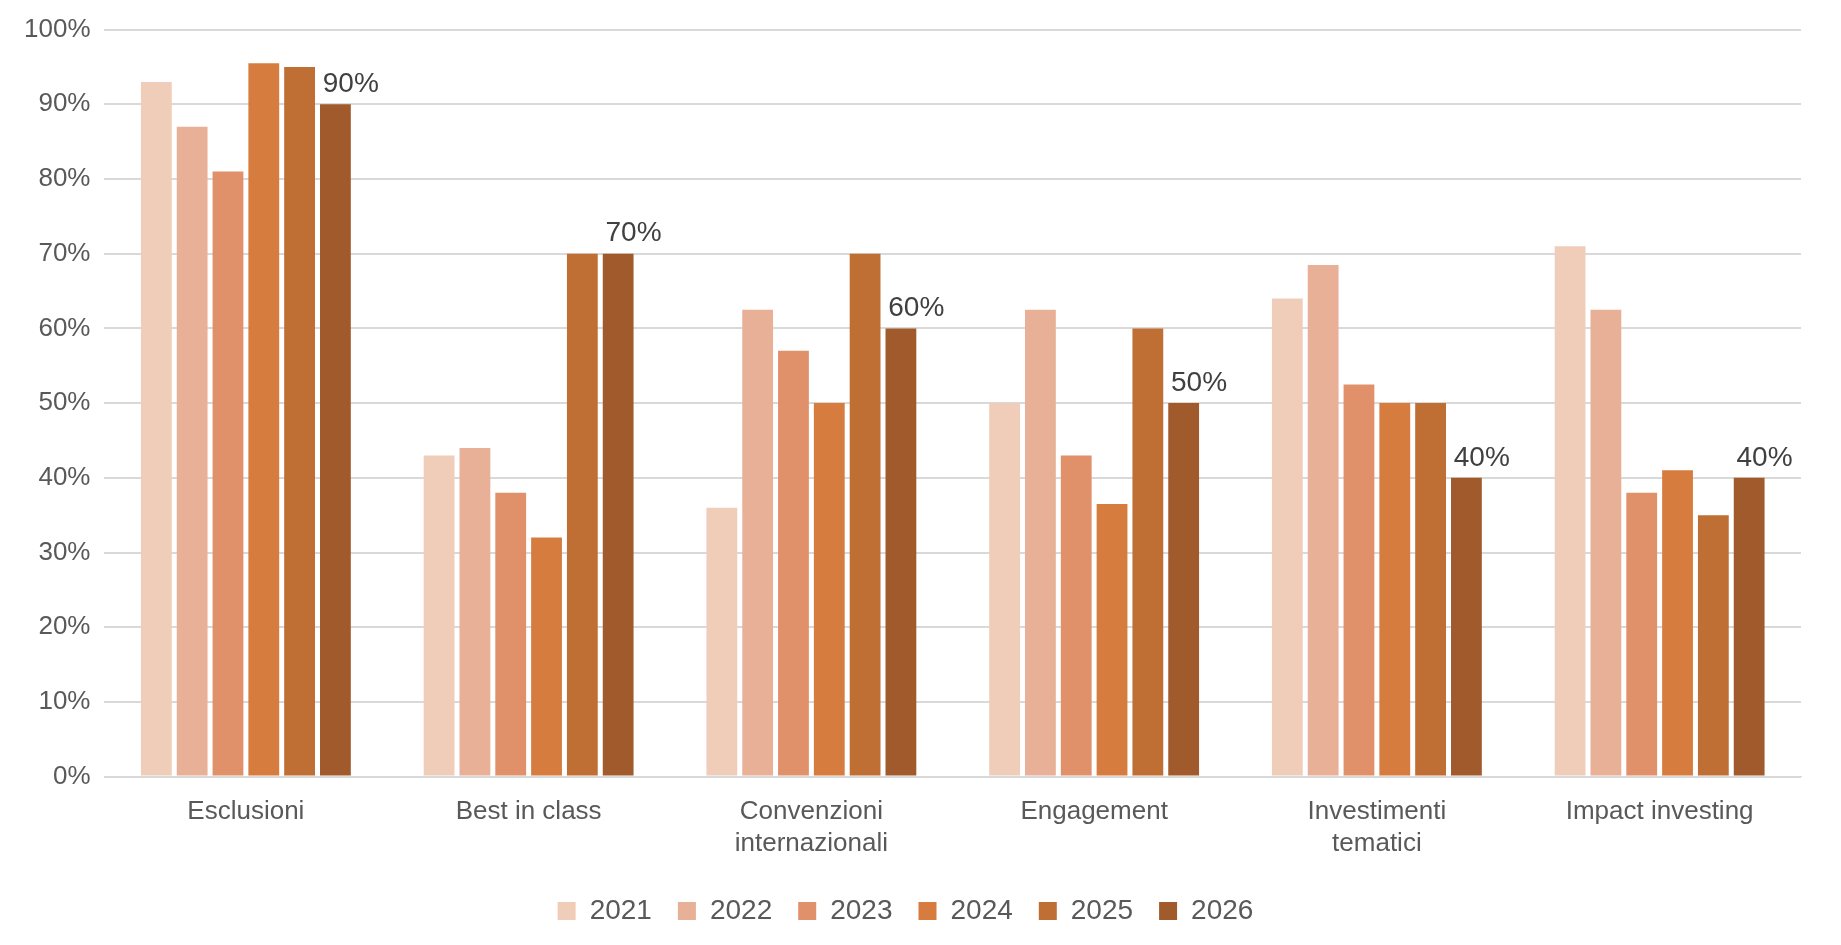 The height and width of the screenshot is (945, 1841). What do you see at coordinates (71, 774) in the screenshot?
I see `y-tick-label: 0%` at bounding box center [71, 774].